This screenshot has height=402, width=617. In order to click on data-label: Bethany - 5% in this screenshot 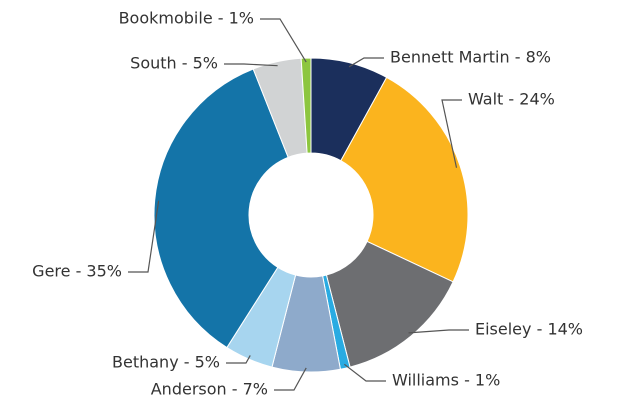, I will do `click(166, 362)`.